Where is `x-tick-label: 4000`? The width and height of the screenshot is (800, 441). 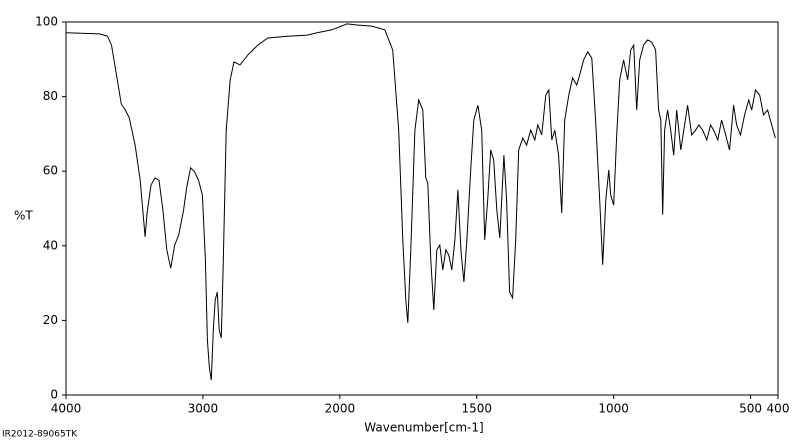
x-tick-label: 4000 is located at coordinates (66, 409).